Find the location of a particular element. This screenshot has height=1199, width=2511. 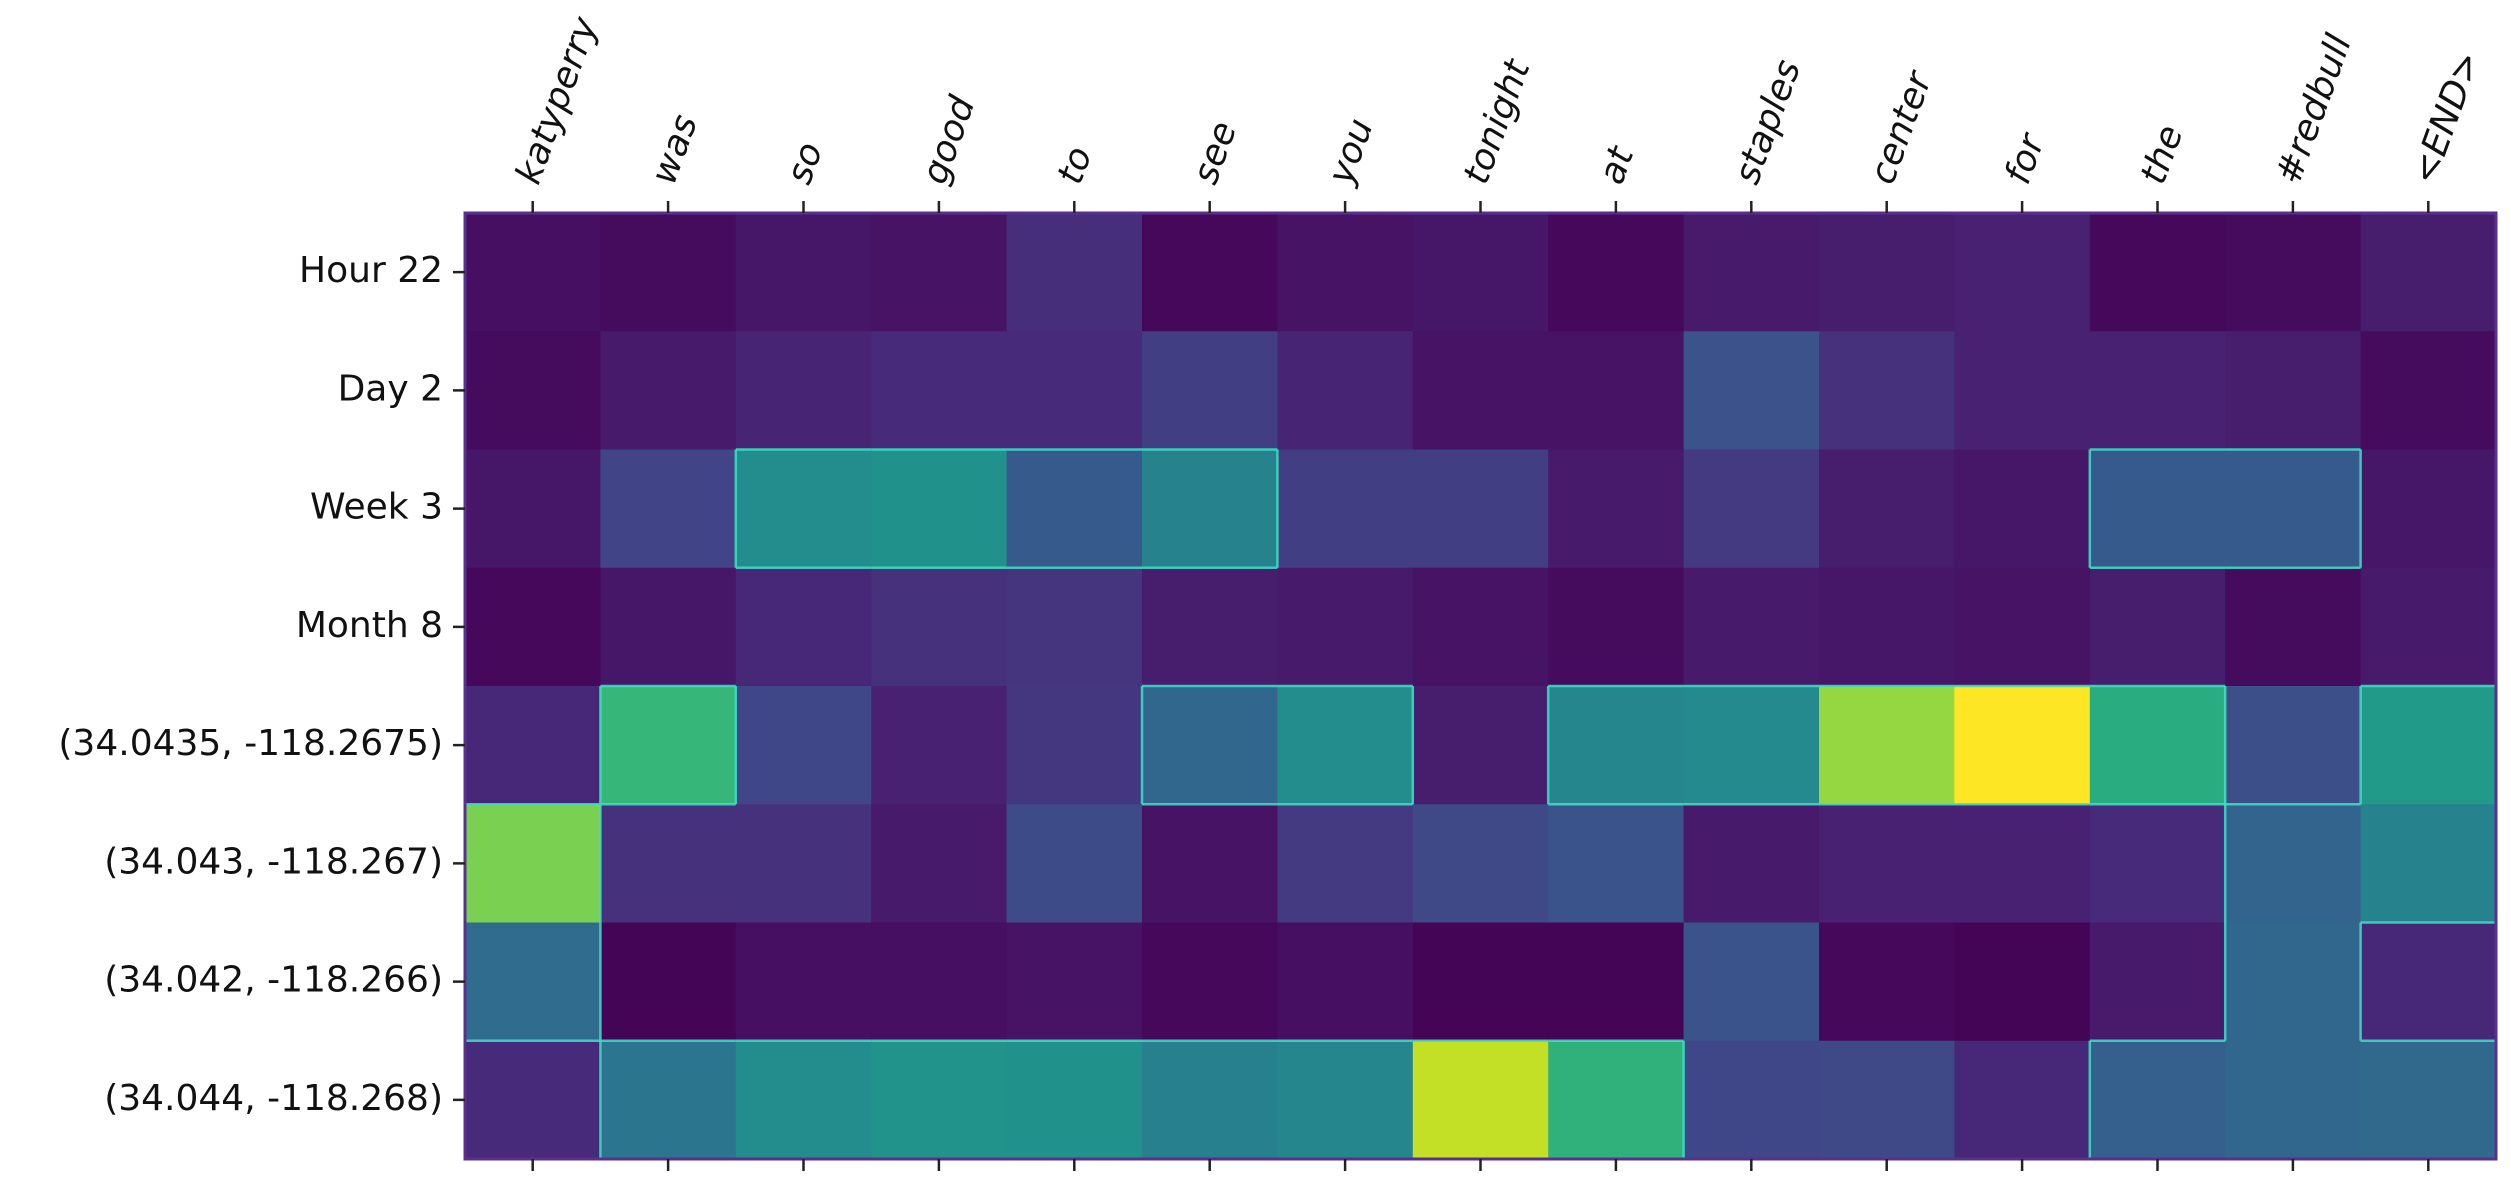

y-tick-label: Week 3 is located at coordinates (376, 507).